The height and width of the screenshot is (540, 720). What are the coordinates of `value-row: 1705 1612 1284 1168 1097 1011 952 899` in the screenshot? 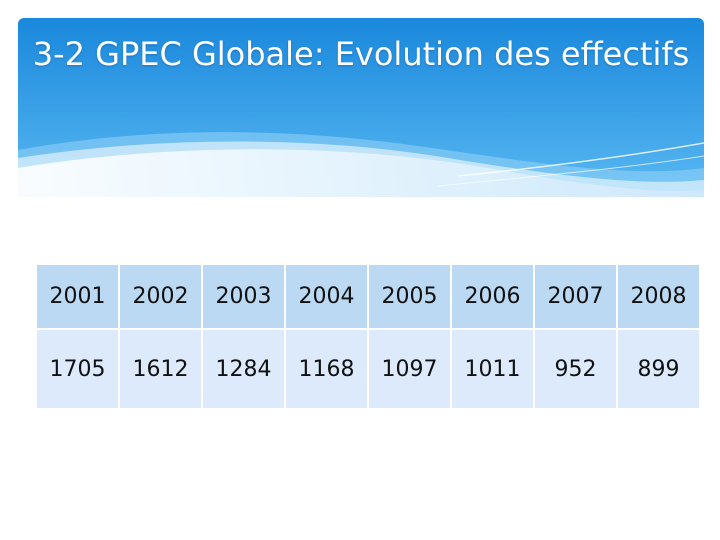 It's located at (368, 368).